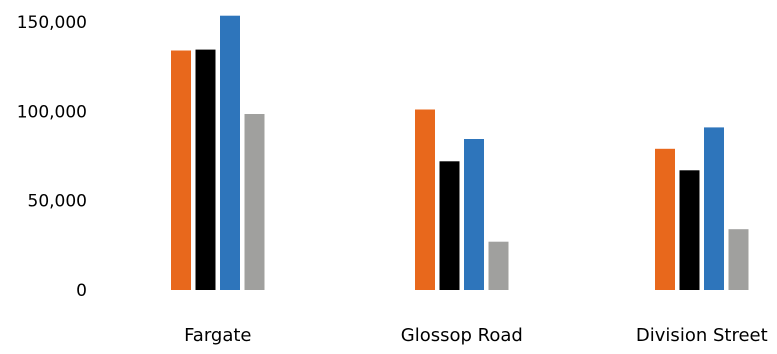  I want to click on x-category-label: Fargate, so click(217, 335).